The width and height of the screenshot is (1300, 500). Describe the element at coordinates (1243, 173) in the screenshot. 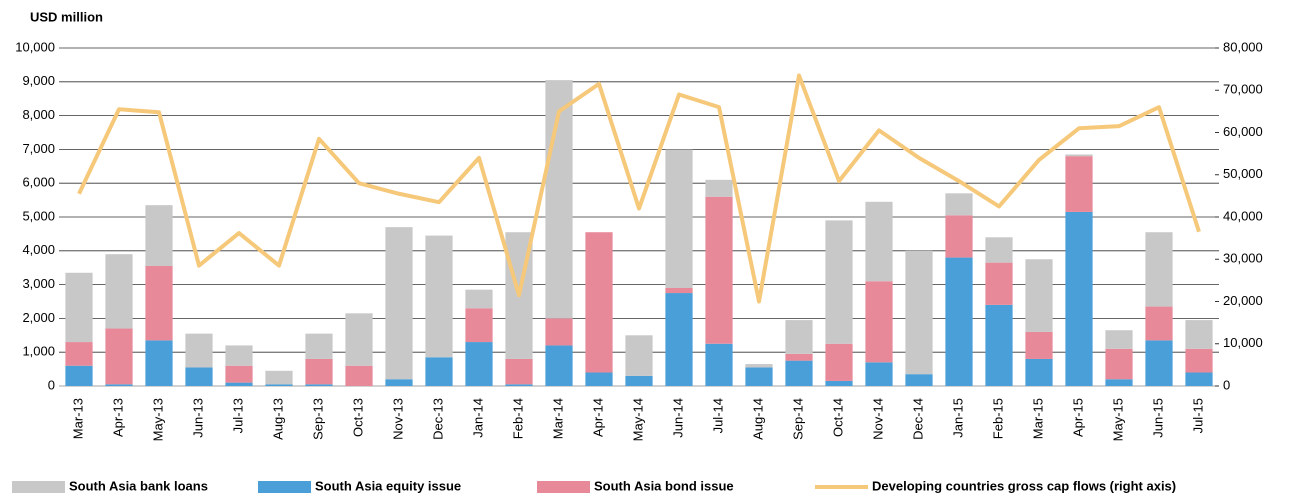

I see `y2-tick-label: 50,000` at that location.